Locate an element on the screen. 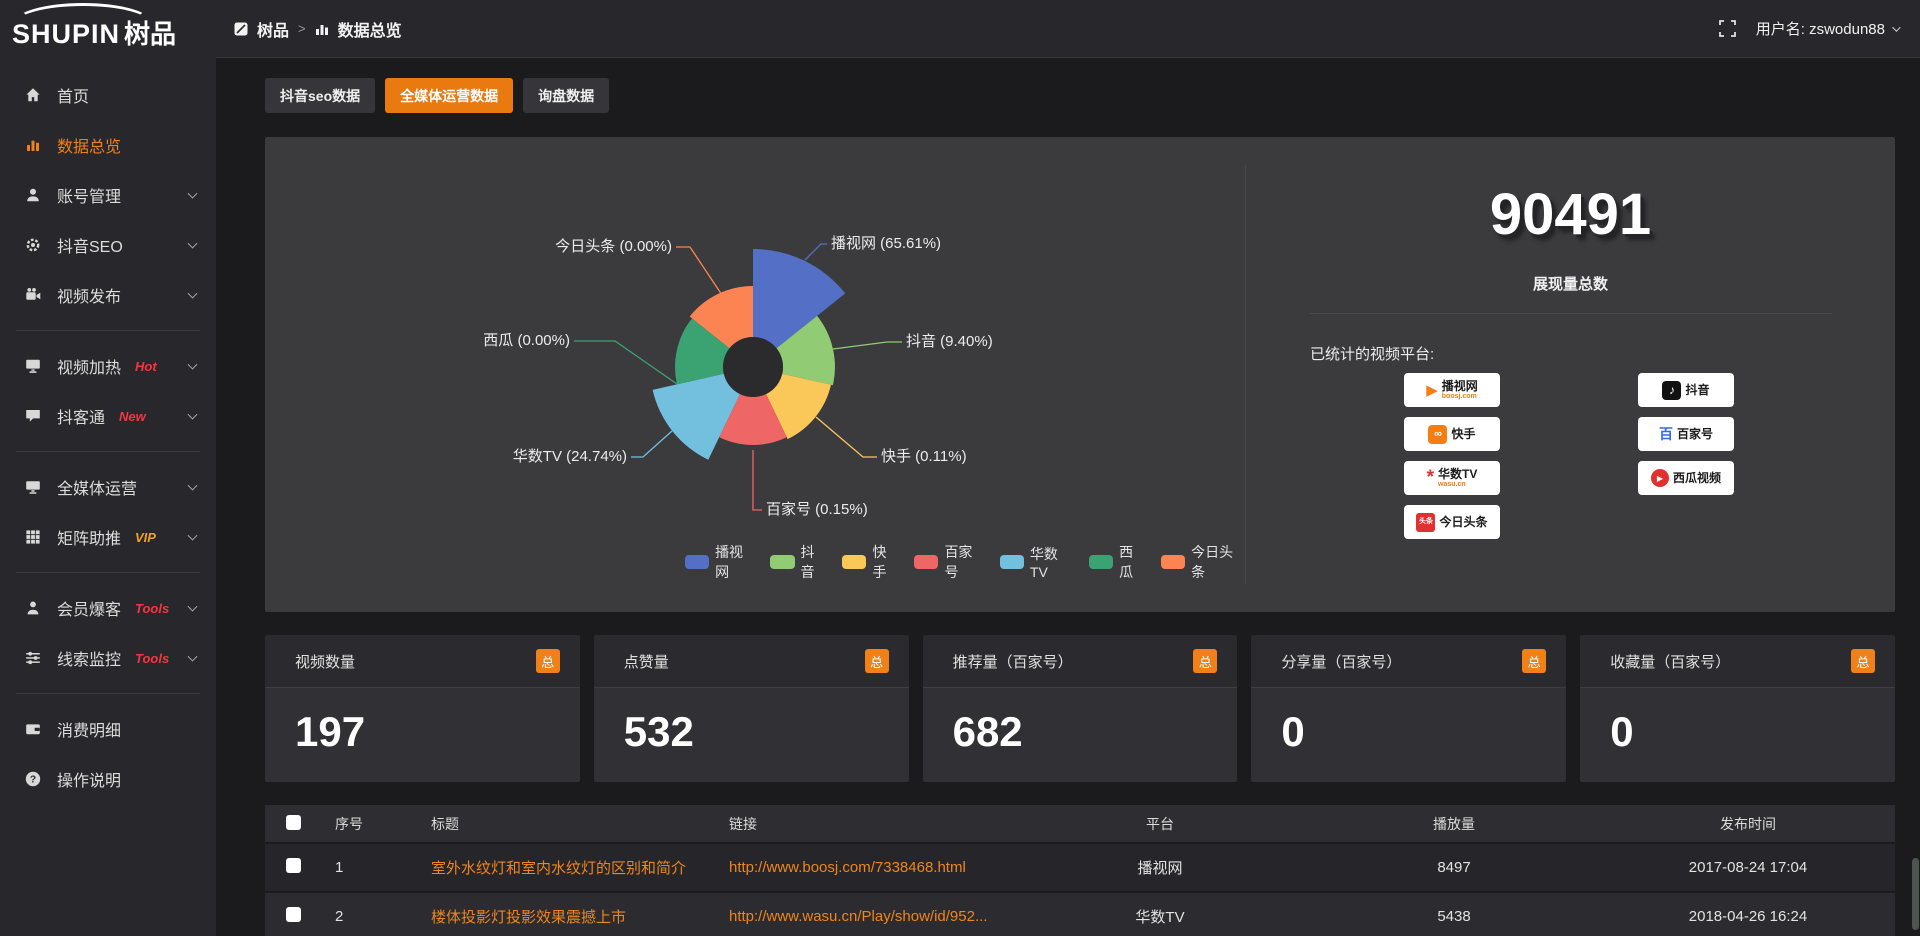 This screenshot has height=936, width=1920. pie-slice-2: 快手 (0.11%) is located at coordinates (798, 406).